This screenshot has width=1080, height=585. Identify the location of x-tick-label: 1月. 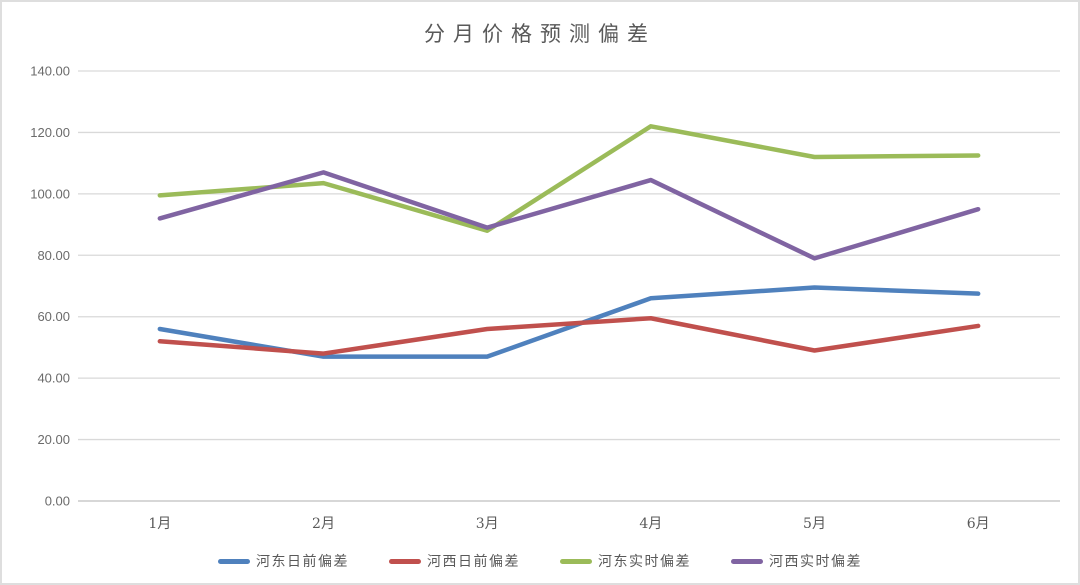
(159, 524).